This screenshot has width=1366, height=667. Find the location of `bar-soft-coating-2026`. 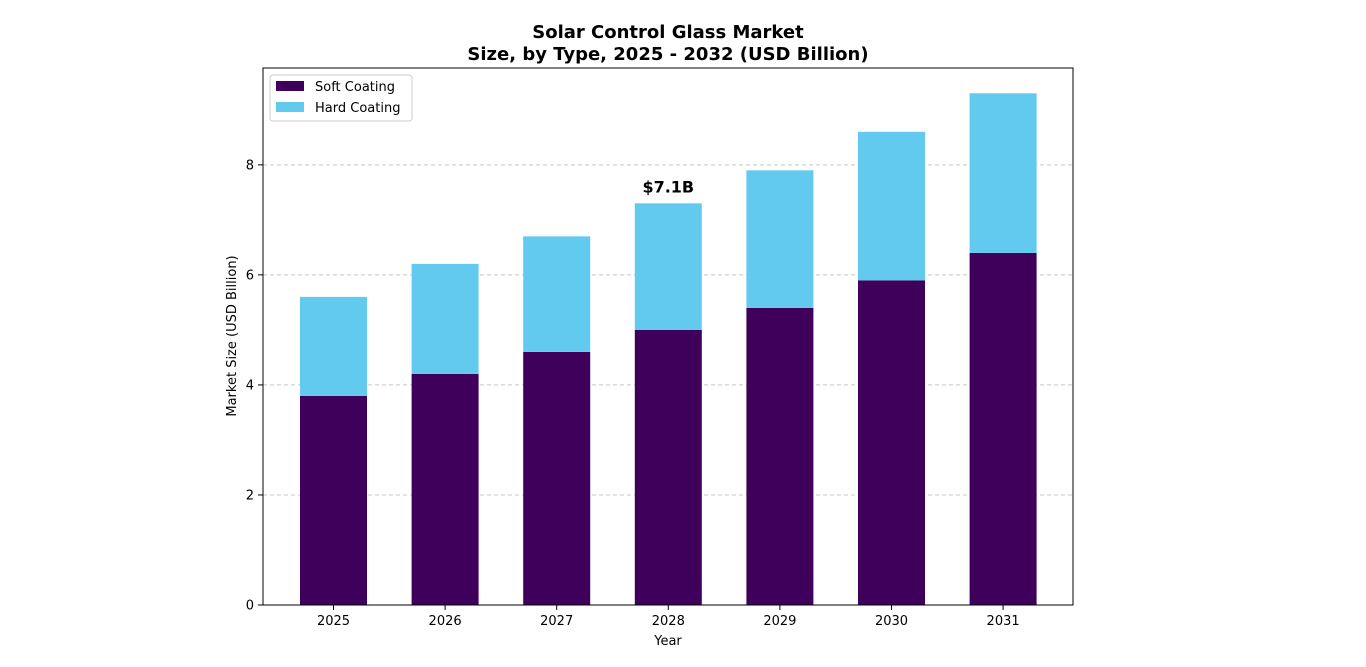

bar-soft-coating-2026 is located at coordinates (445, 489).